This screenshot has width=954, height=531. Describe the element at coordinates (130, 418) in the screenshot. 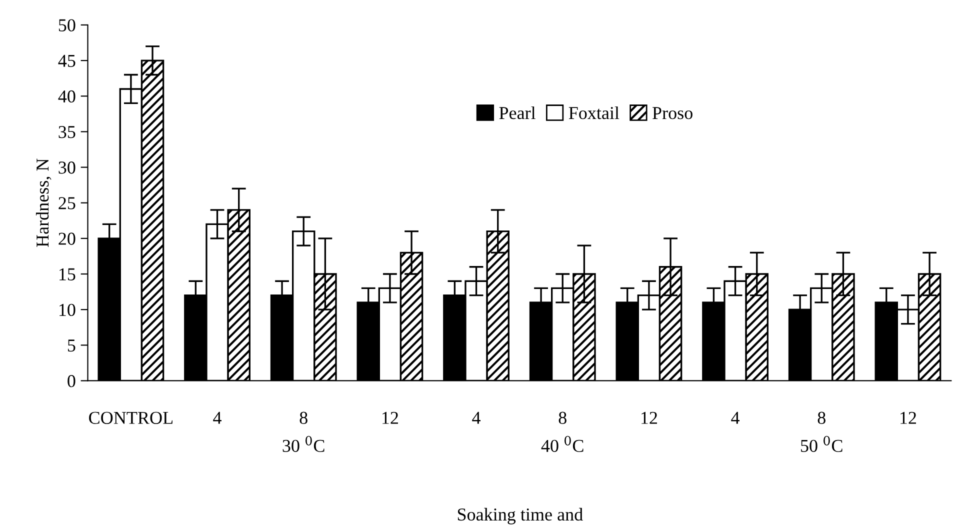

I see `x-tick-label: CONTROL` at that location.